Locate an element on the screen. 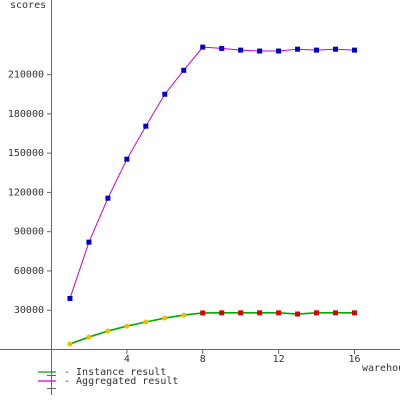  series-line is located at coordinates (212, 328).